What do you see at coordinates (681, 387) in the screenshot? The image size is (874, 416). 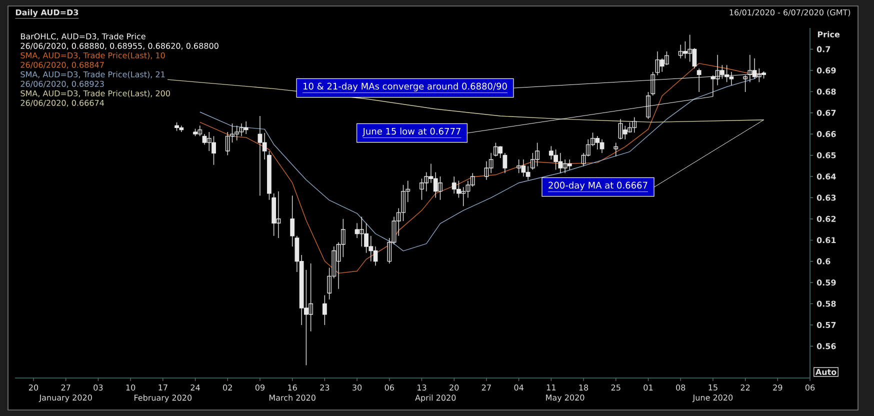 I see `x-tick-label: 08` at bounding box center [681, 387].